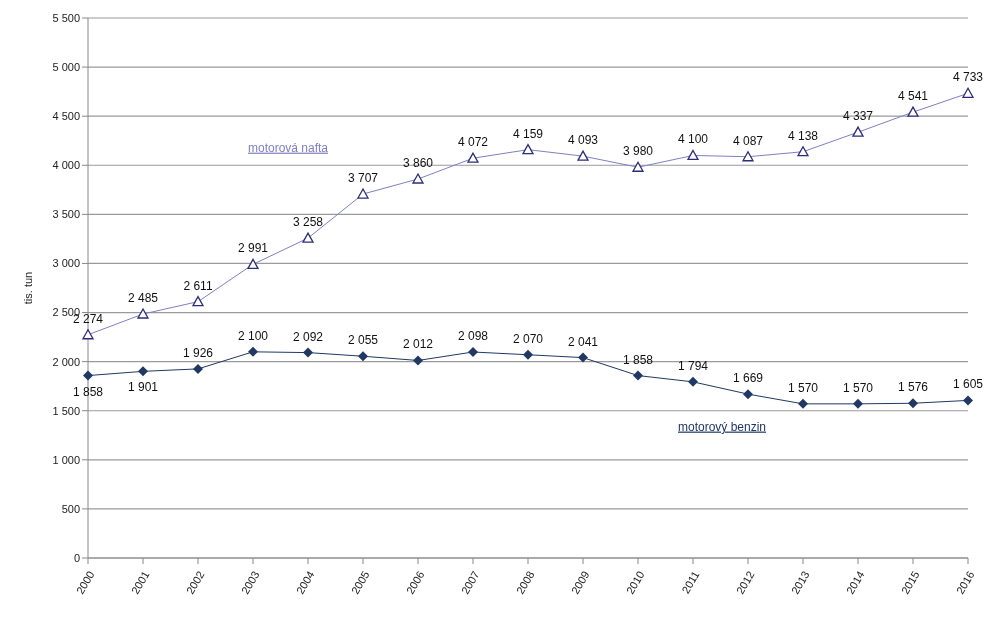 The height and width of the screenshot is (629, 1006). What do you see at coordinates (253, 335) in the screenshot?
I see `data-label: 2 100` at bounding box center [253, 335].